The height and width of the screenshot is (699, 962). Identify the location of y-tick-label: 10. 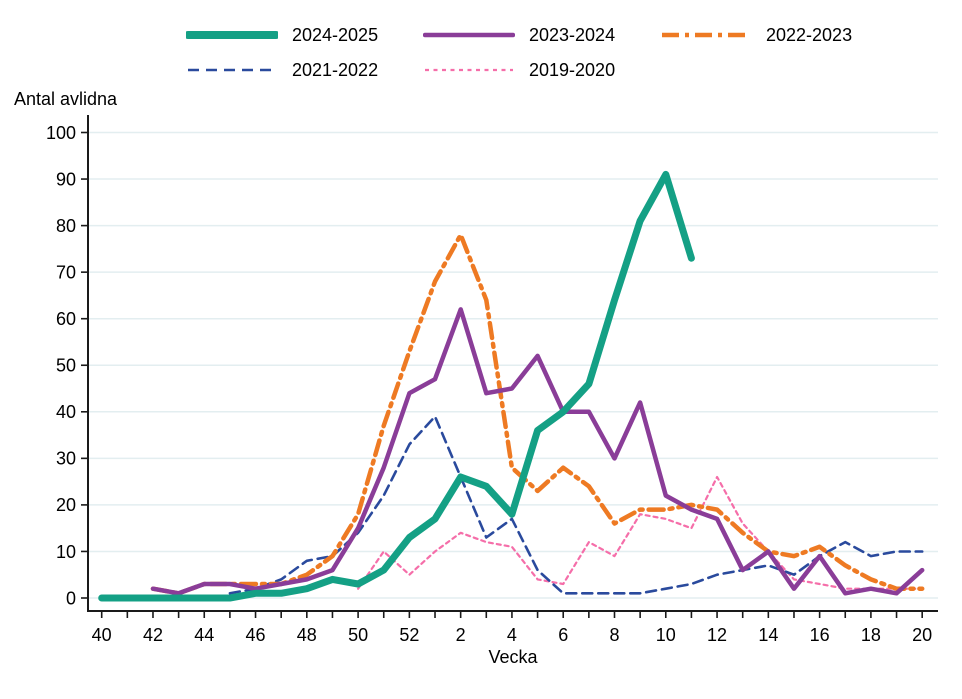
(66, 552).